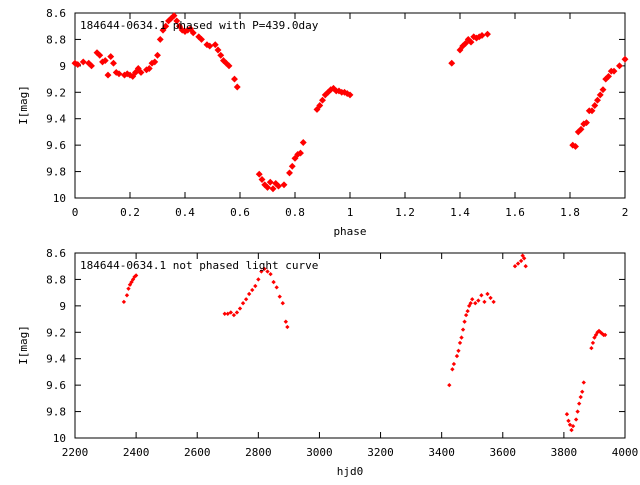 The height and width of the screenshot is (485, 640). Describe the element at coordinates (625, 212) in the screenshot. I see `x-tick-label: 2` at that location.